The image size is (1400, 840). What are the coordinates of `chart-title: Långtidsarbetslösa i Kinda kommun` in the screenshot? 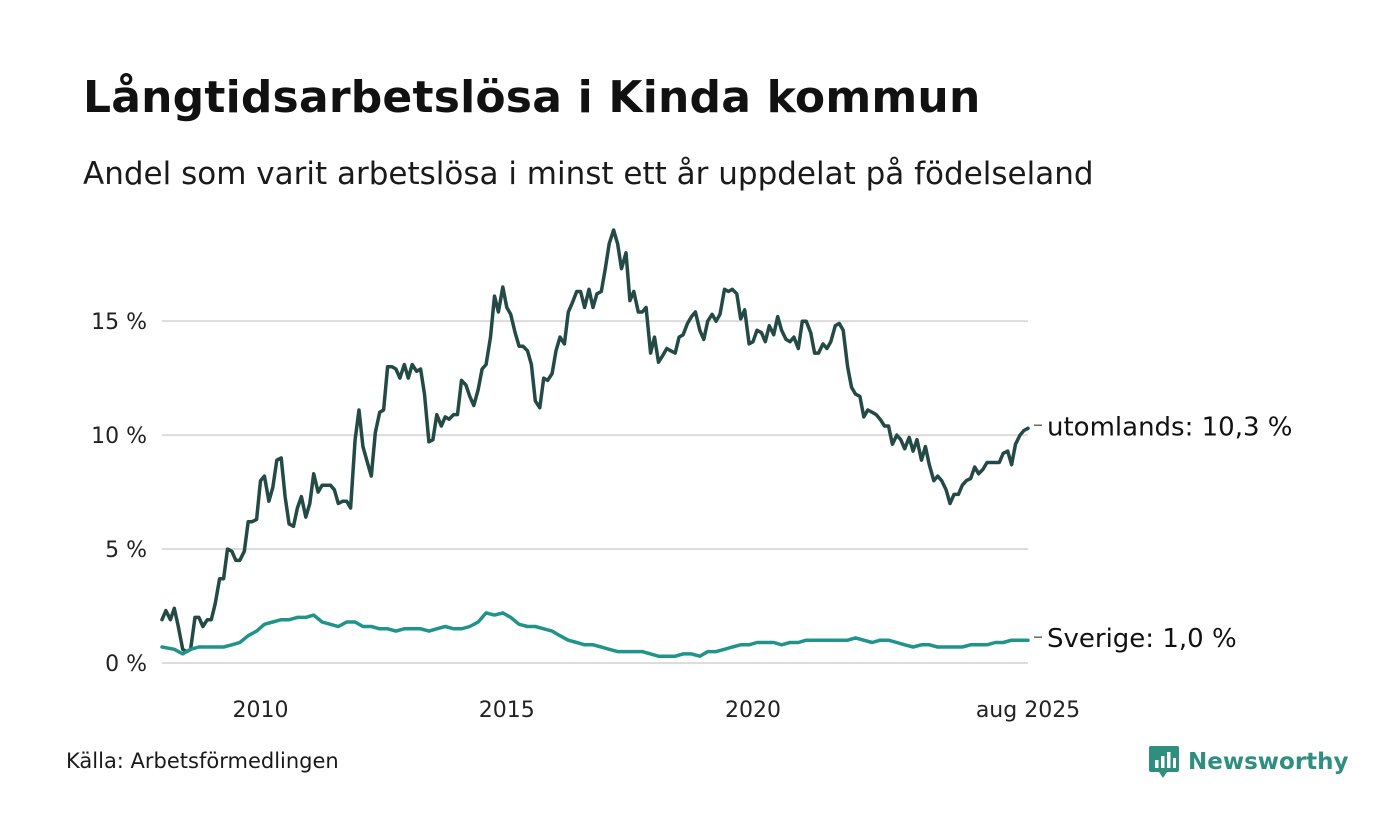 It's located at (532, 97).